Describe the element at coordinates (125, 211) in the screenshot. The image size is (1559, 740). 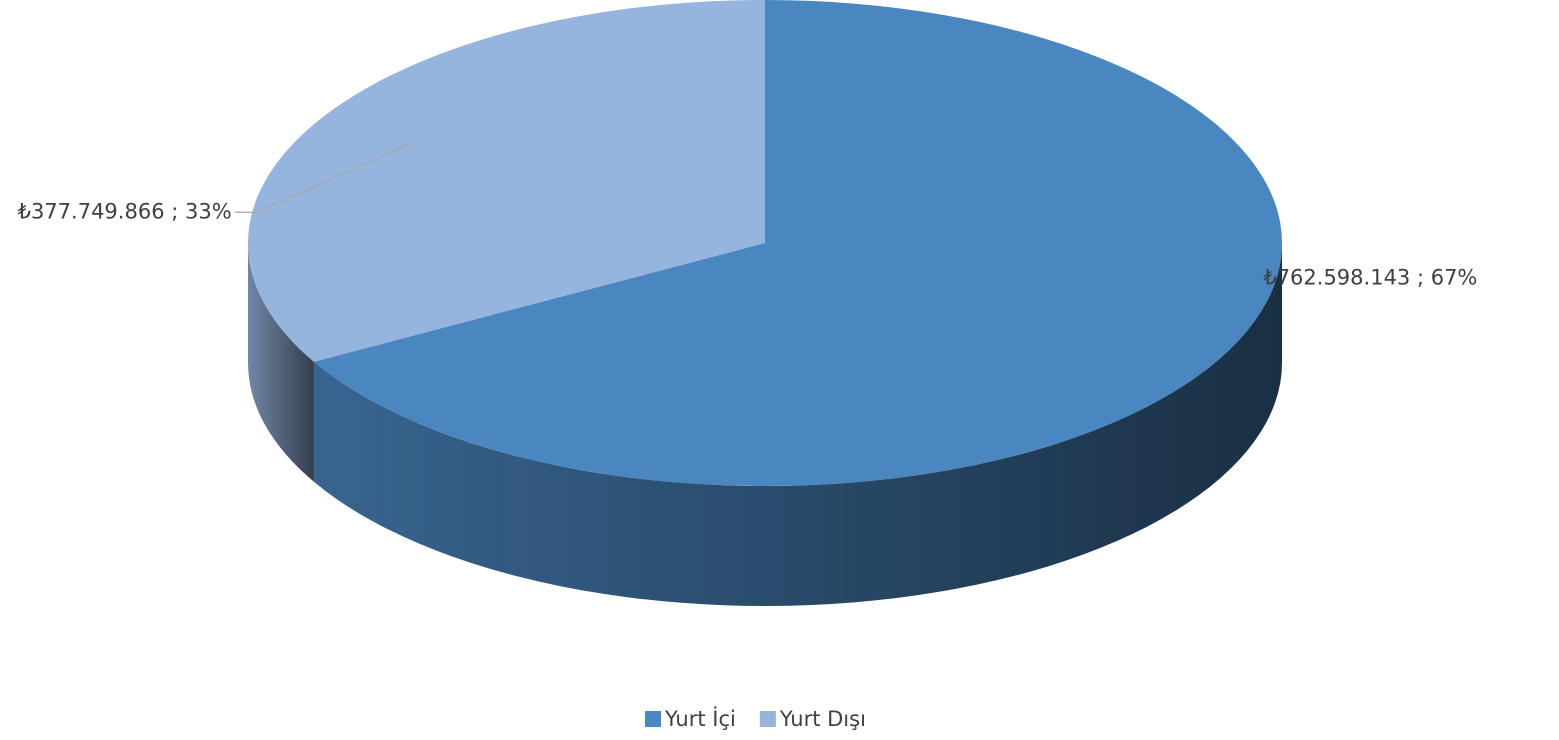
I see `data-label: ₺377.749.866 ; 33%` at that location.